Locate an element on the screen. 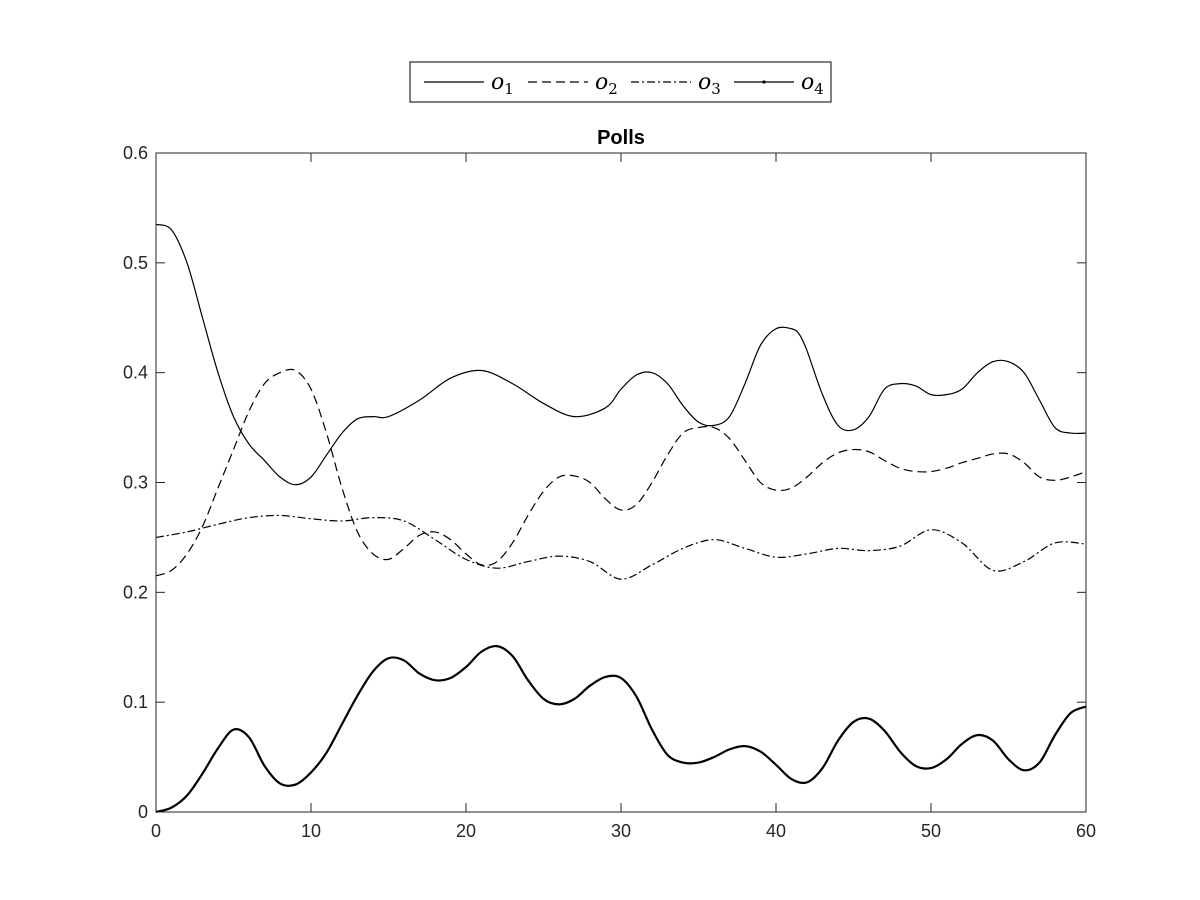  legend-marker-o4 is located at coordinates (764, 82).